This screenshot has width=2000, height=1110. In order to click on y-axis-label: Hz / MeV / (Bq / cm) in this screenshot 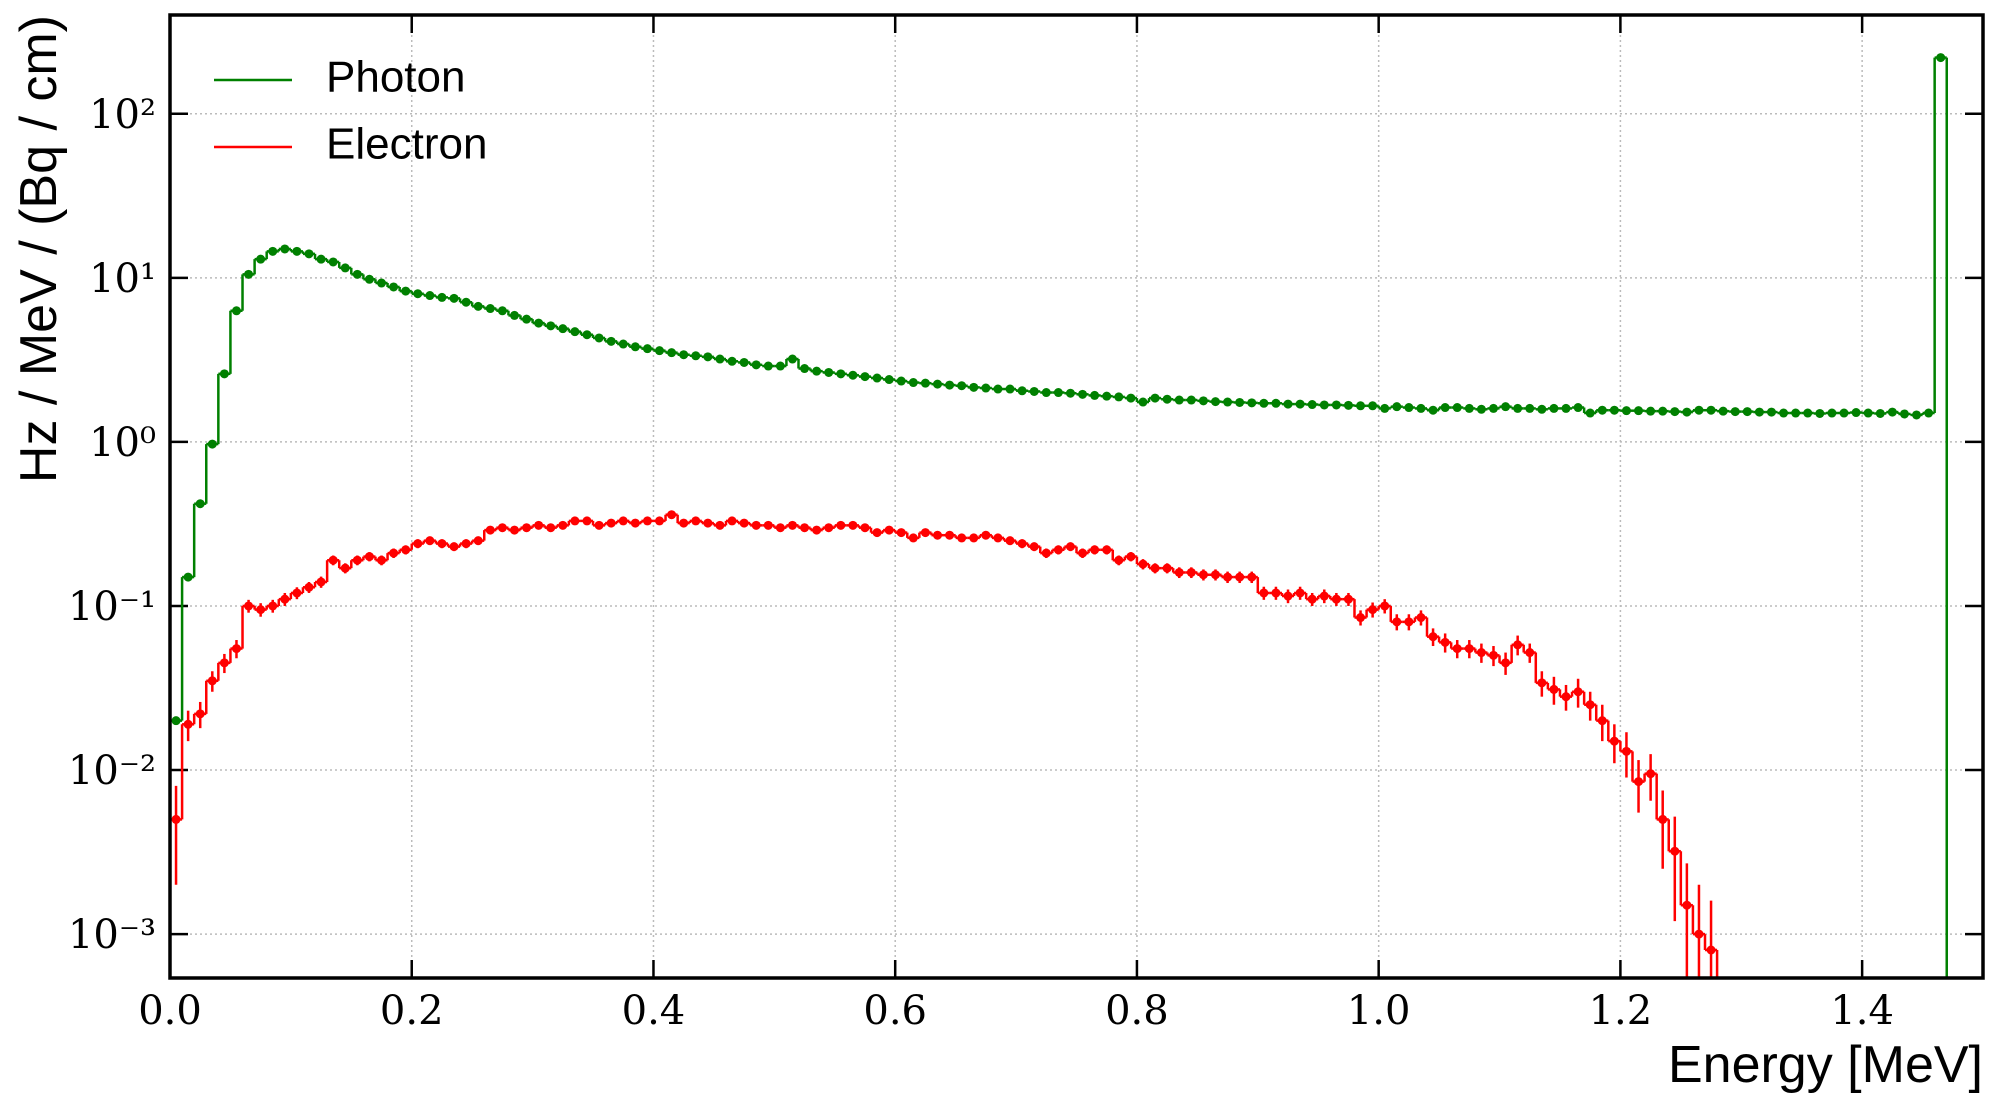, I will do `click(39, 249)`.